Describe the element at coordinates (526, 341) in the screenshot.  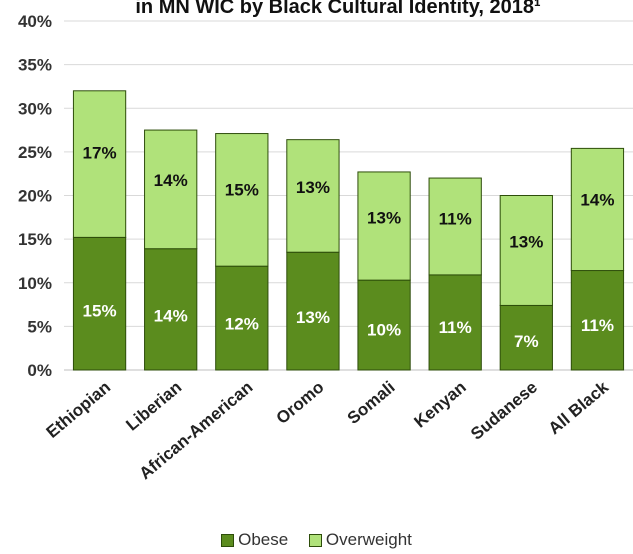
I see `data-label-obese: 7%` at that location.